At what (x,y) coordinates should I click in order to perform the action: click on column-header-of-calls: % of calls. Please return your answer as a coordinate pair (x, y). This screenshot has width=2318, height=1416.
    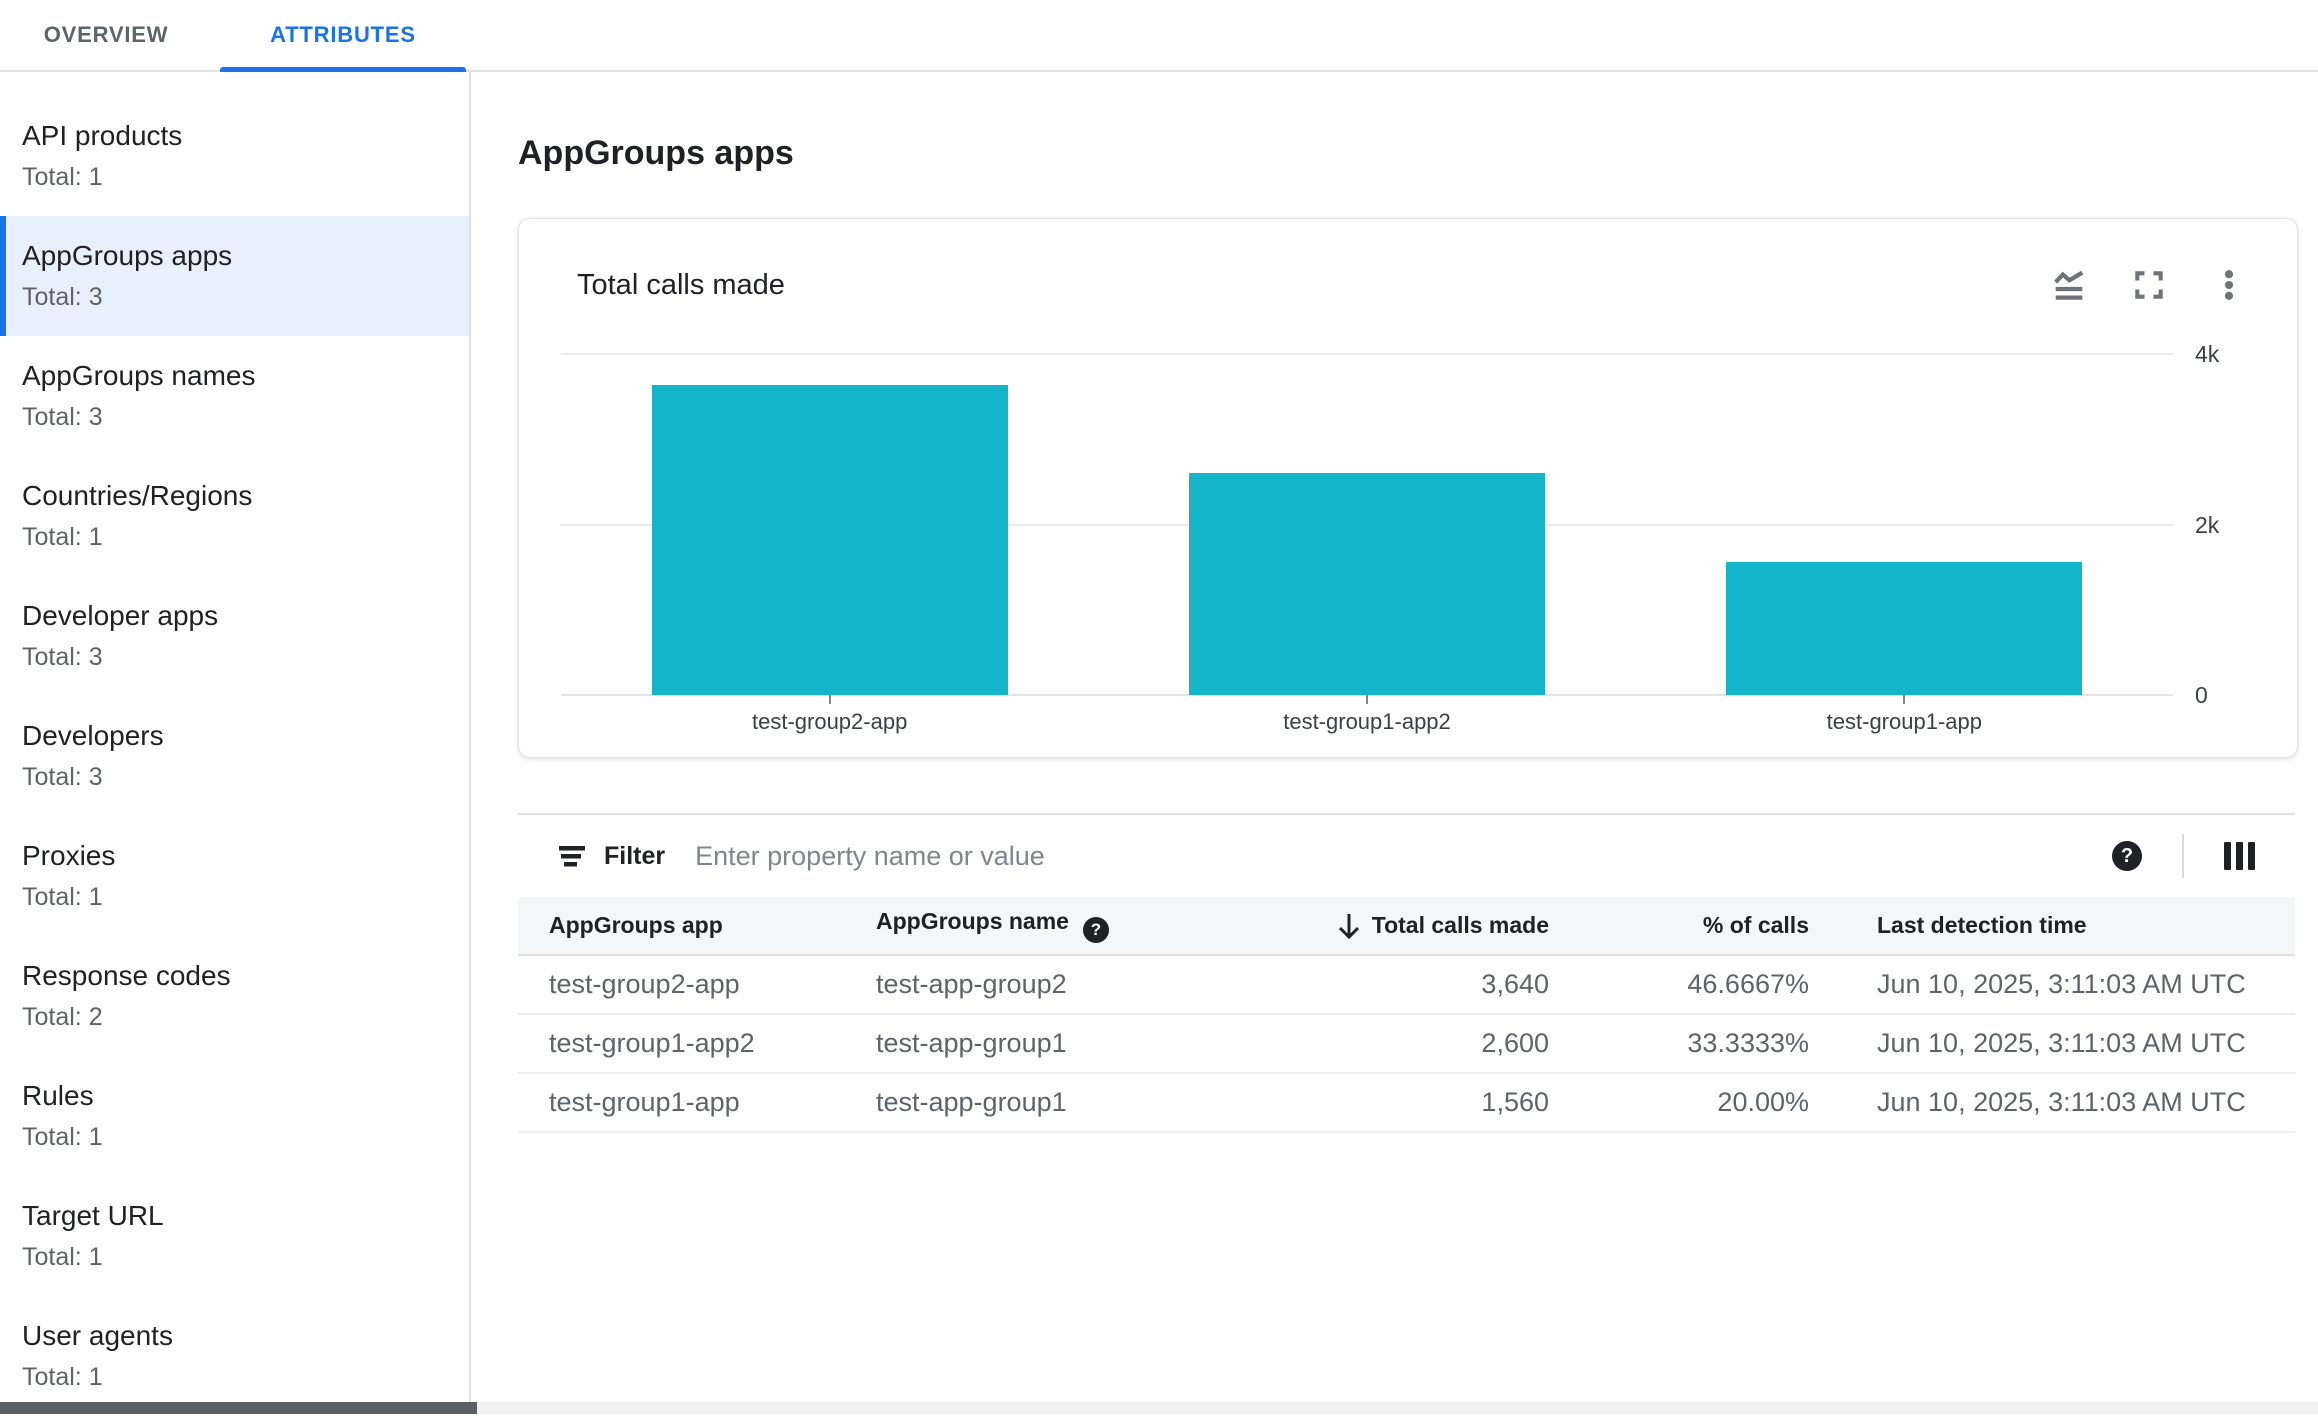
    Looking at the image, I should click on (1680, 926).